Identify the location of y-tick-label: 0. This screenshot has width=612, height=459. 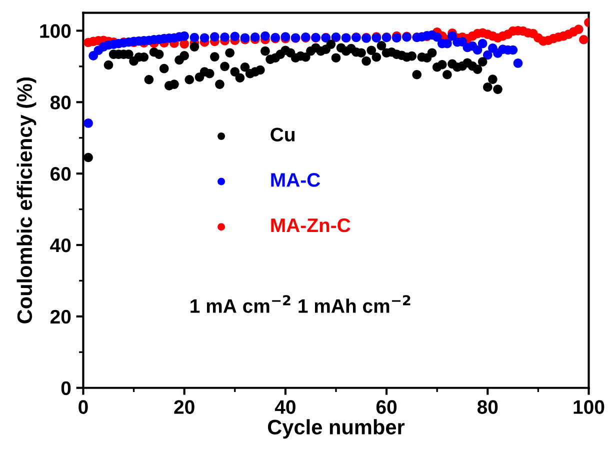
(66, 388).